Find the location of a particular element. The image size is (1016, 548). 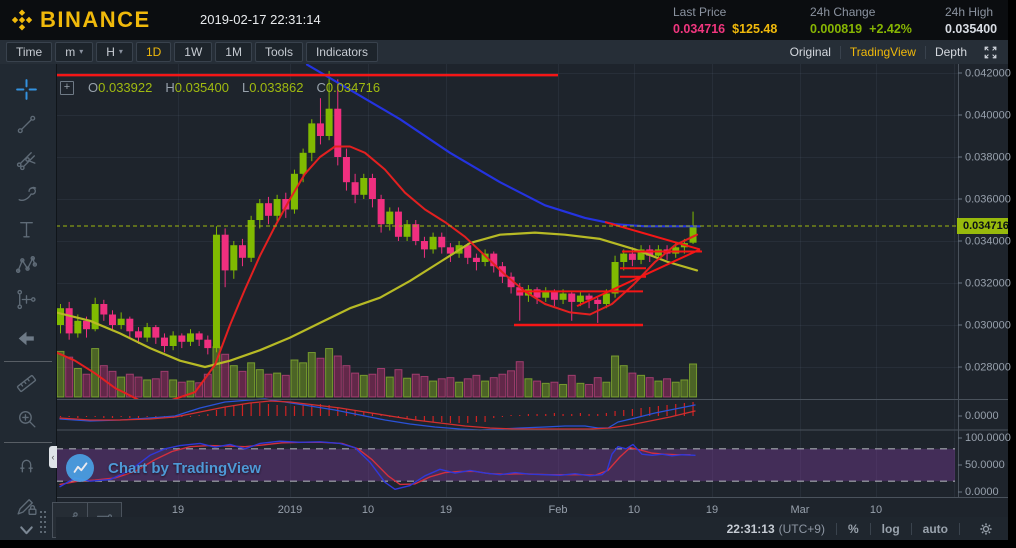

binance-logo: BINANCE is located at coordinates (80, 20).